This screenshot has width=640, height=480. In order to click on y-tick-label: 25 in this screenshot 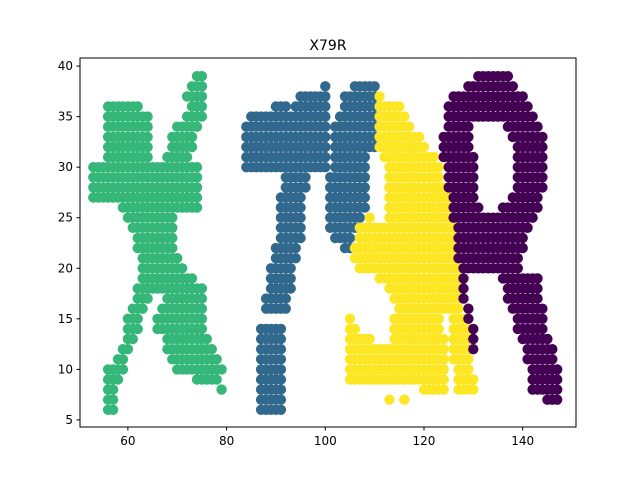, I will do `click(65, 218)`.